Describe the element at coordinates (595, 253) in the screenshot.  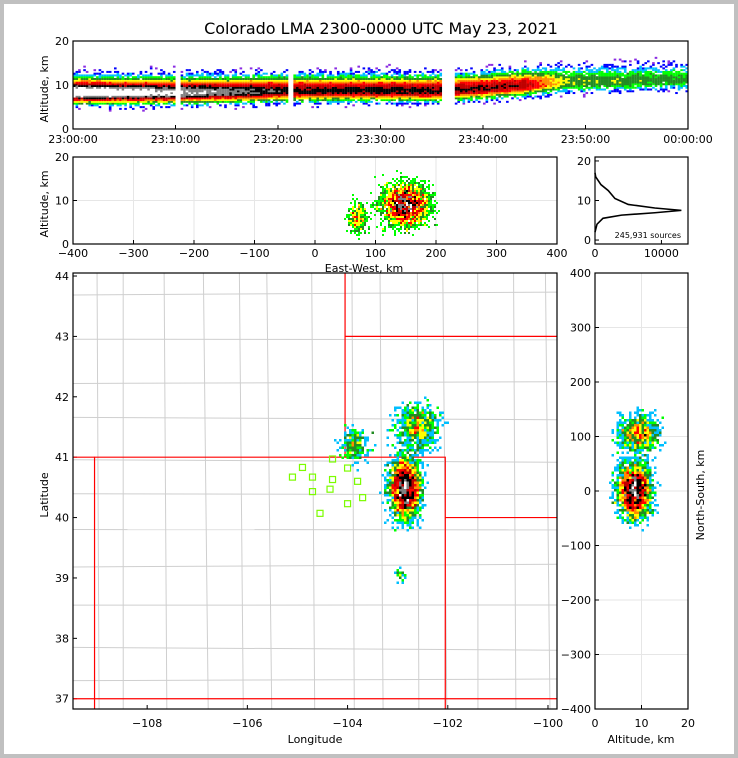
I see `x-tick-label: 0` at that location.